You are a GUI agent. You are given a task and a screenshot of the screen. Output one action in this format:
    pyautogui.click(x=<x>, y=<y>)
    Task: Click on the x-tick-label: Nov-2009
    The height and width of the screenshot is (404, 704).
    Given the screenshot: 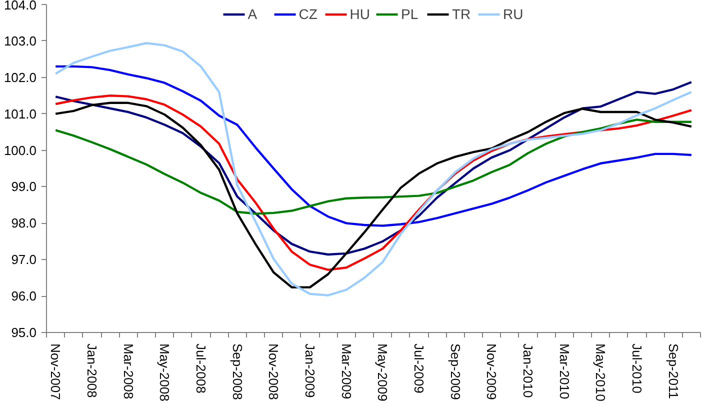 What is the action you would take?
    pyautogui.click(x=492, y=372)
    